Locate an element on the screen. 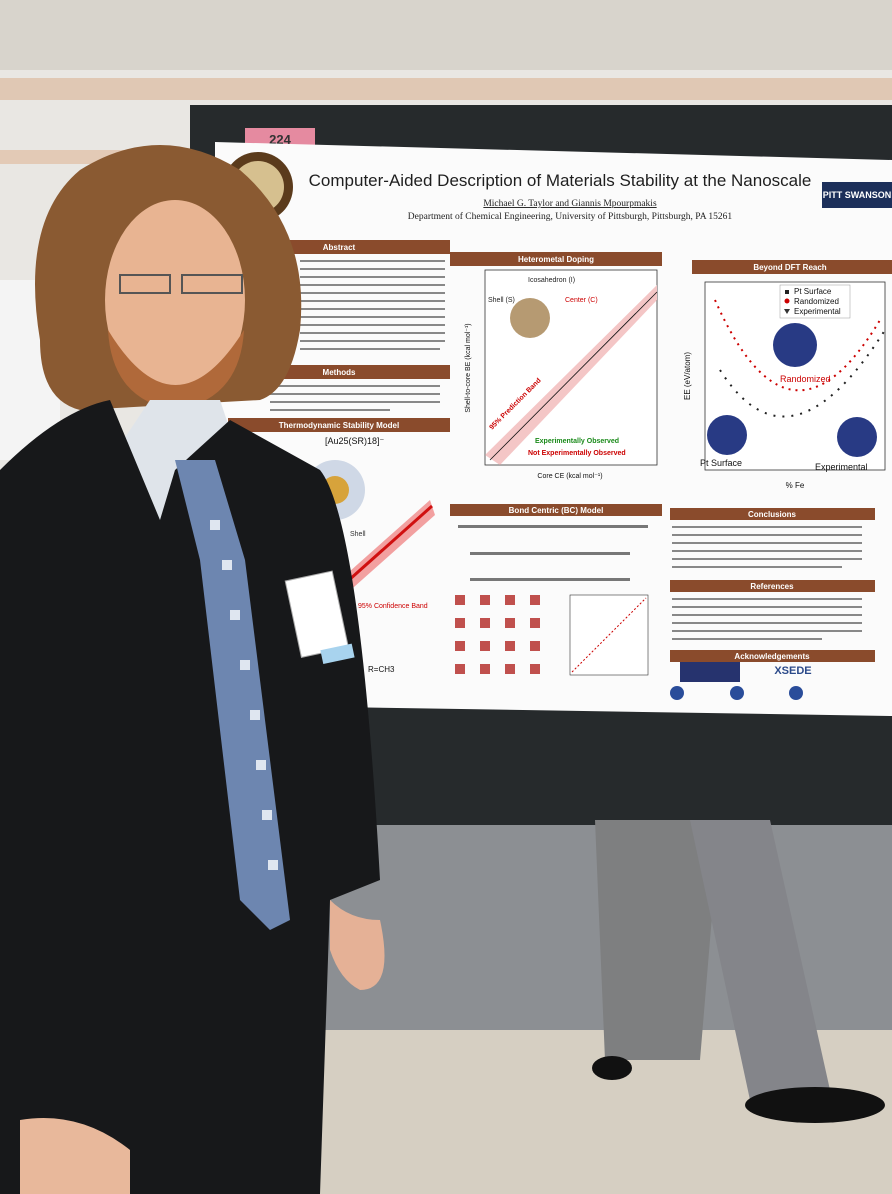 This screenshot has width=892, height=1194. tie is located at coordinates (232, 695).